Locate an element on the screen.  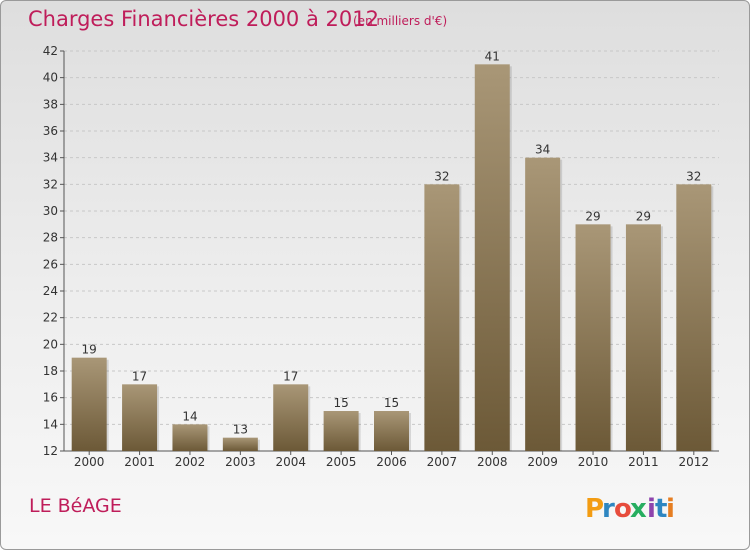
y-tick-label: 34 is located at coordinates (50, 158).